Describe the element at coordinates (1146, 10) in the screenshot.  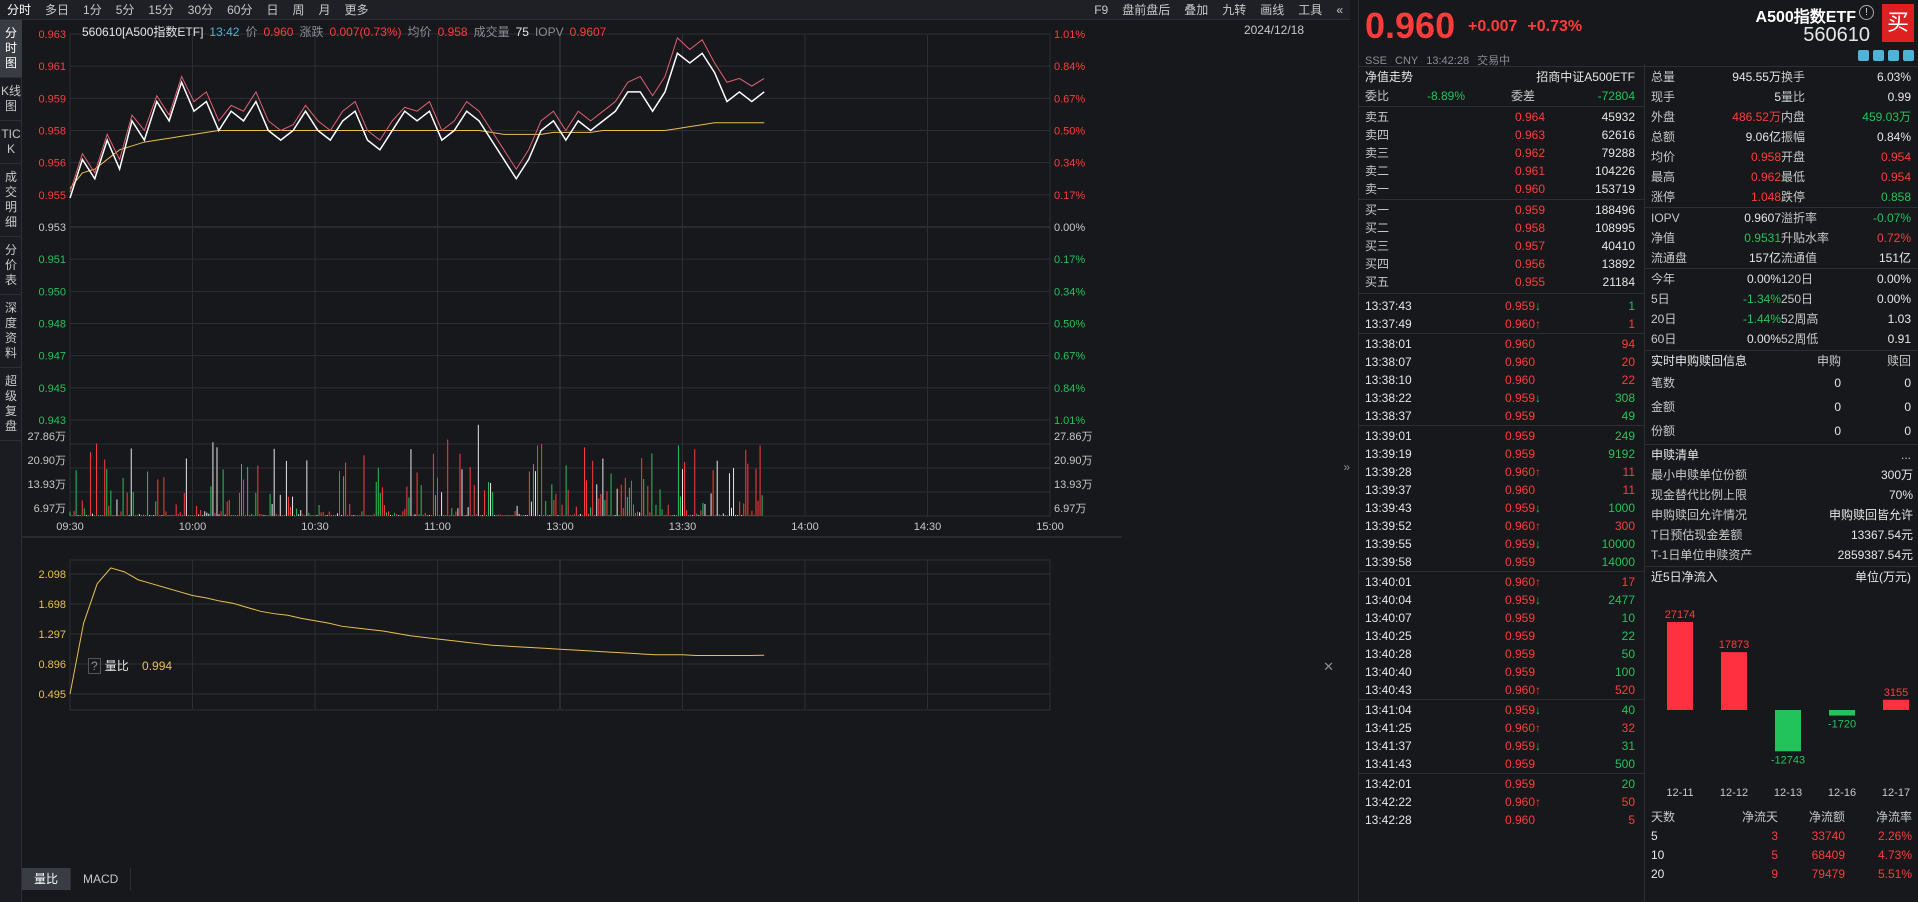
I see `toolbar-item: 盘前盘后` at that location.